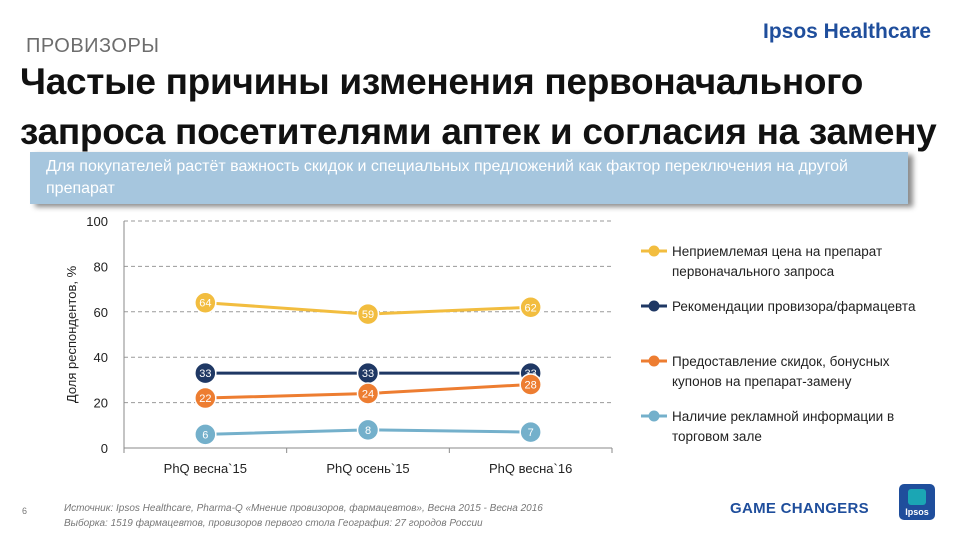  I want to click on x-tick-label: PhQ весна`16, so click(530, 468).